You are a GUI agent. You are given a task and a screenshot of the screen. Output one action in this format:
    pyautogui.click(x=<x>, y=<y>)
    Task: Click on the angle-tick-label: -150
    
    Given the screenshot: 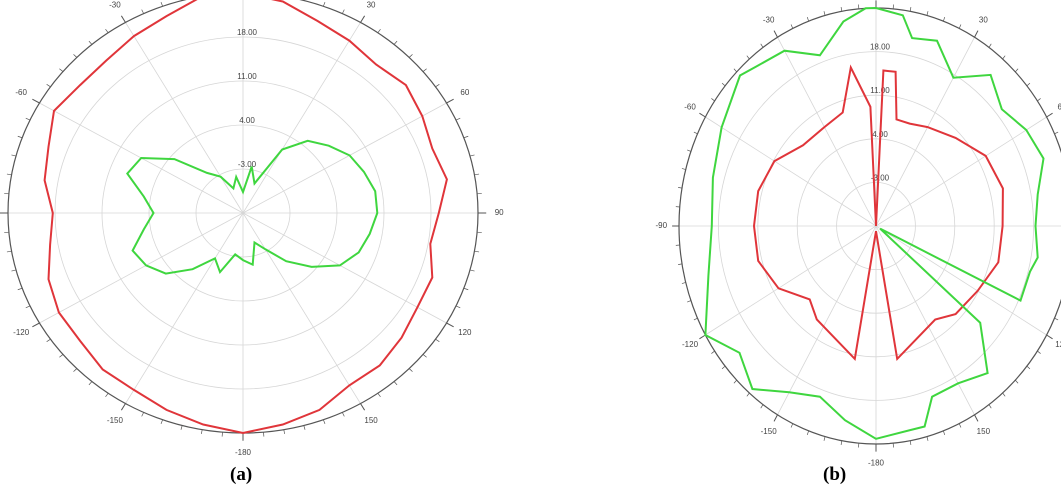 What is the action you would take?
    pyautogui.click(x=769, y=431)
    